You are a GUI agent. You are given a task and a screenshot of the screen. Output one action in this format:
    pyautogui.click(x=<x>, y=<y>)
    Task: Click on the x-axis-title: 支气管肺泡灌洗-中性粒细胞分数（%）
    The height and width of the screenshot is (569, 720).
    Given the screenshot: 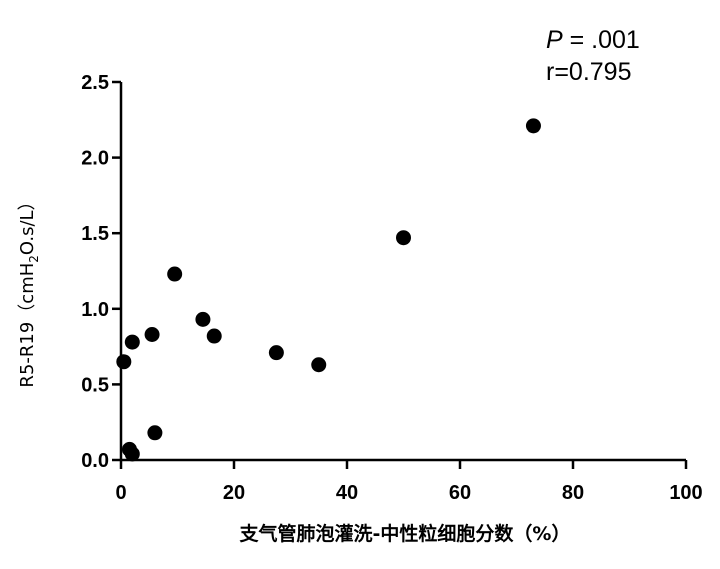 What is the action you would take?
    pyautogui.click(x=405, y=533)
    